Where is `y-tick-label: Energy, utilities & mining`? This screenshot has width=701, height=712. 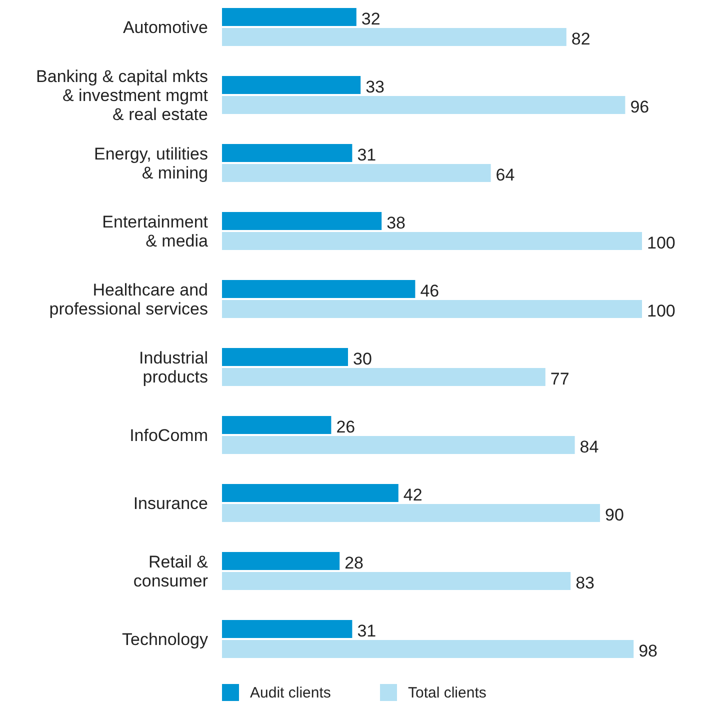 y-tick-label: Energy, utilities & mining is located at coordinates (151, 163).